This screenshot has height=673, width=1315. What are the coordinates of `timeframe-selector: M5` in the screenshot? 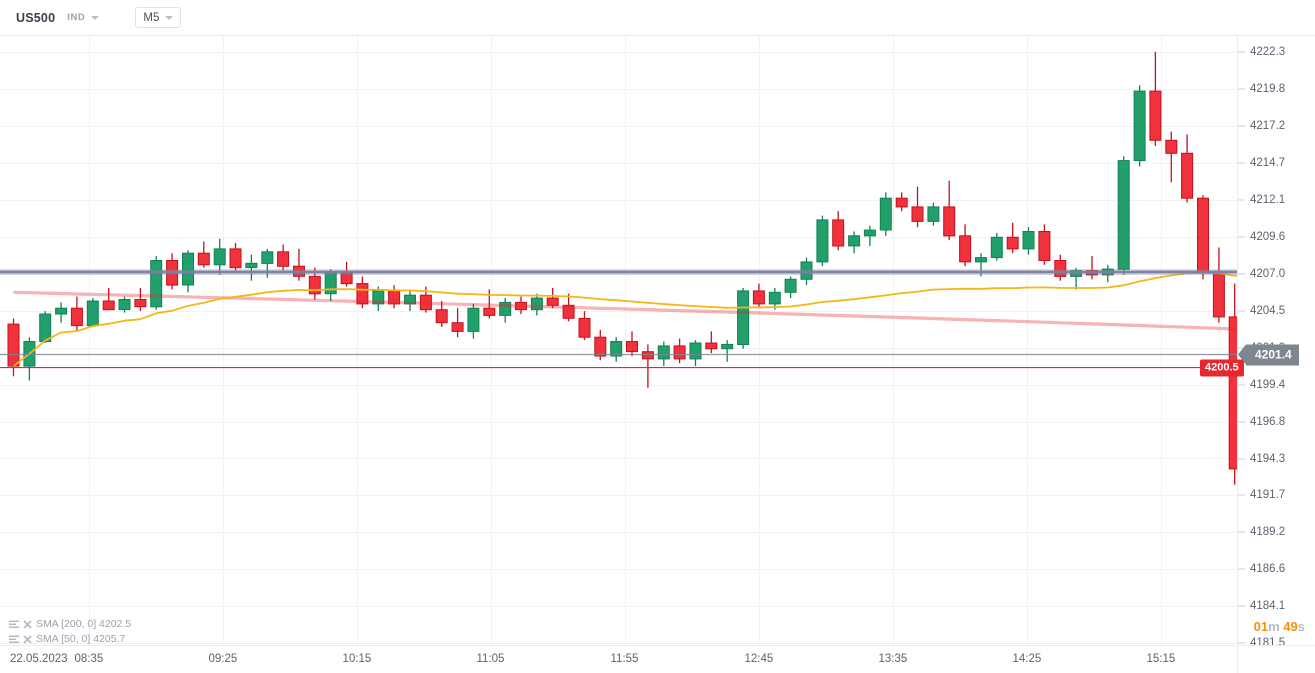 It's located at (158, 17).